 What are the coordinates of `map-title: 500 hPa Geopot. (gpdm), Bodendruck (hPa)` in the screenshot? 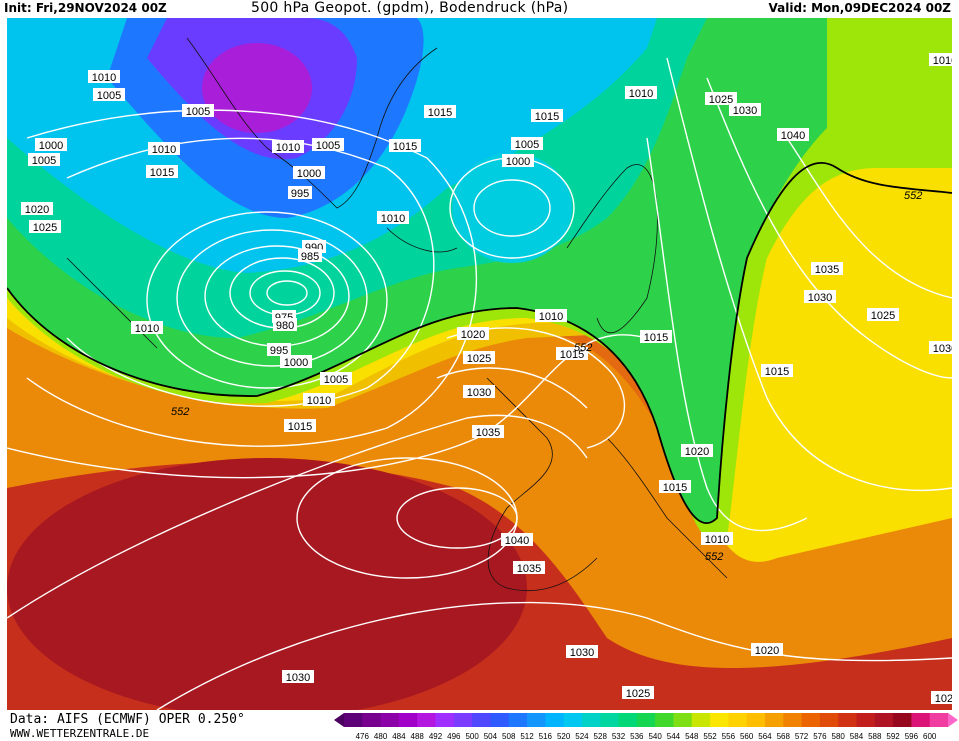 It's located at (410, 8).